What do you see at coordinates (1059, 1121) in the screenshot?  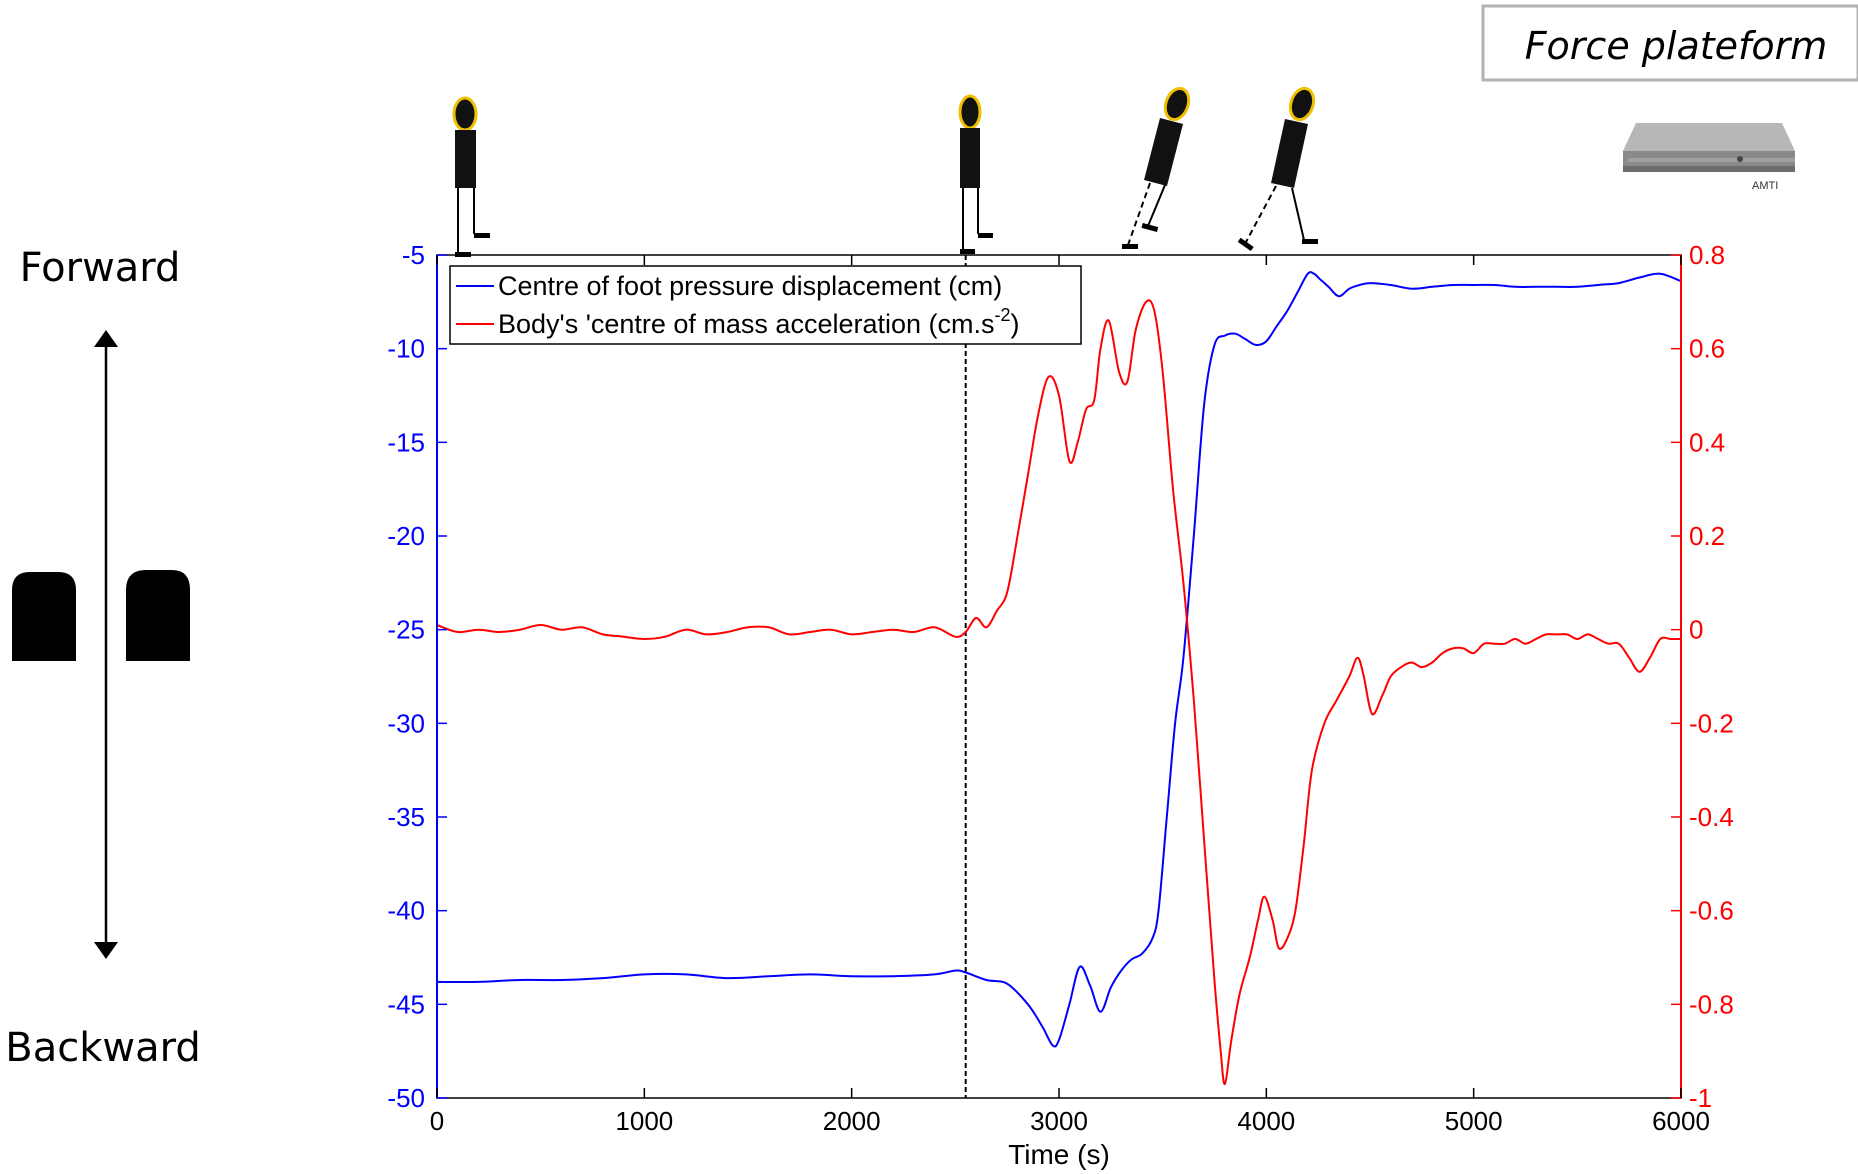 I see `x-tick-label: 3000` at bounding box center [1059, 1121].